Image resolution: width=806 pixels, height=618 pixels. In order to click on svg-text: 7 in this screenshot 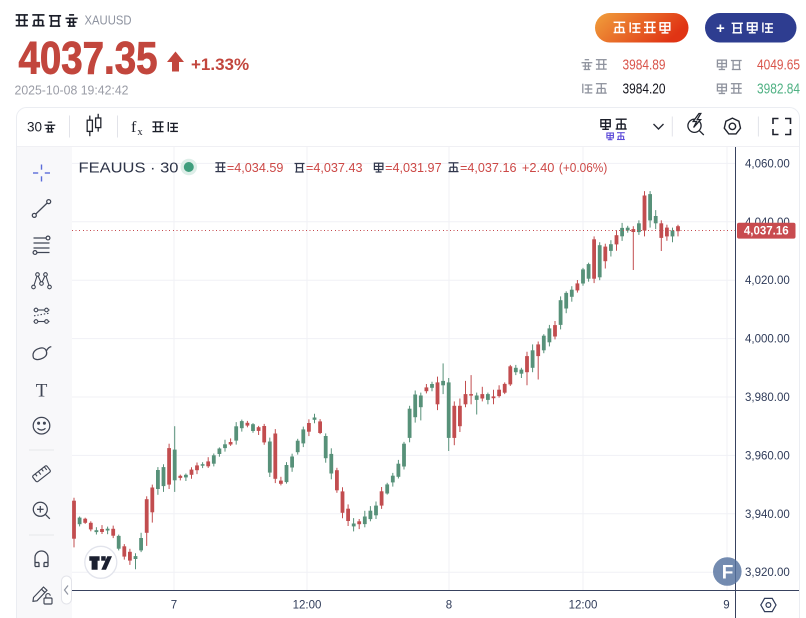, I will do `click(174, 606)`.